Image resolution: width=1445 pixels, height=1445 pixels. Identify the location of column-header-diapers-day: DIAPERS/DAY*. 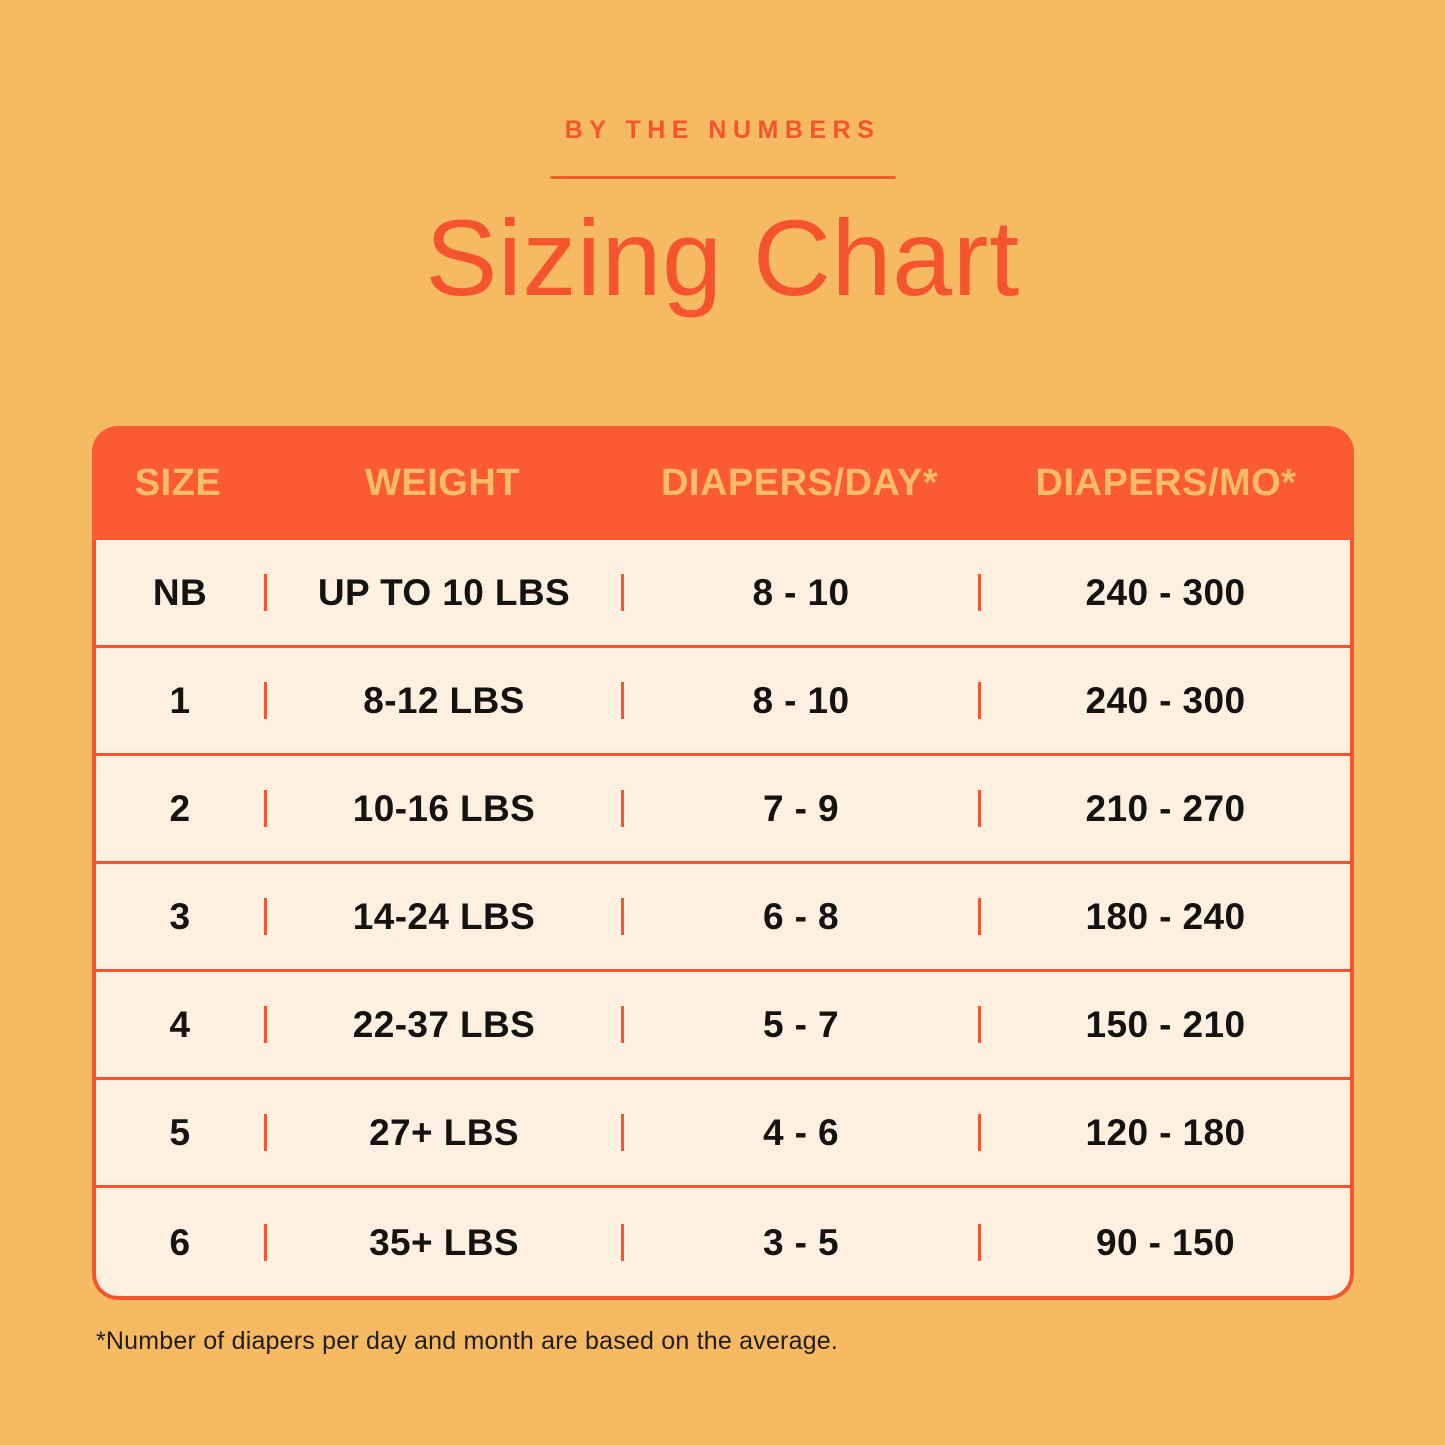
(799, 483).